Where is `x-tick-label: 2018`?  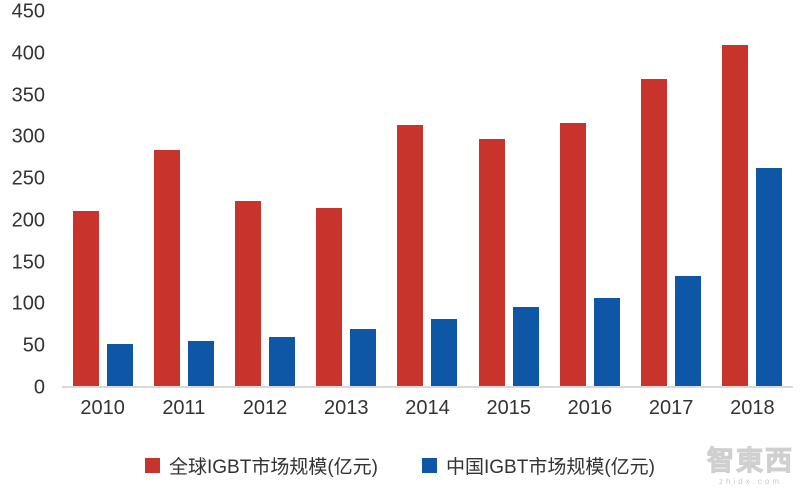
x-tick-label: 2018 is located at coordinates (752, 408).